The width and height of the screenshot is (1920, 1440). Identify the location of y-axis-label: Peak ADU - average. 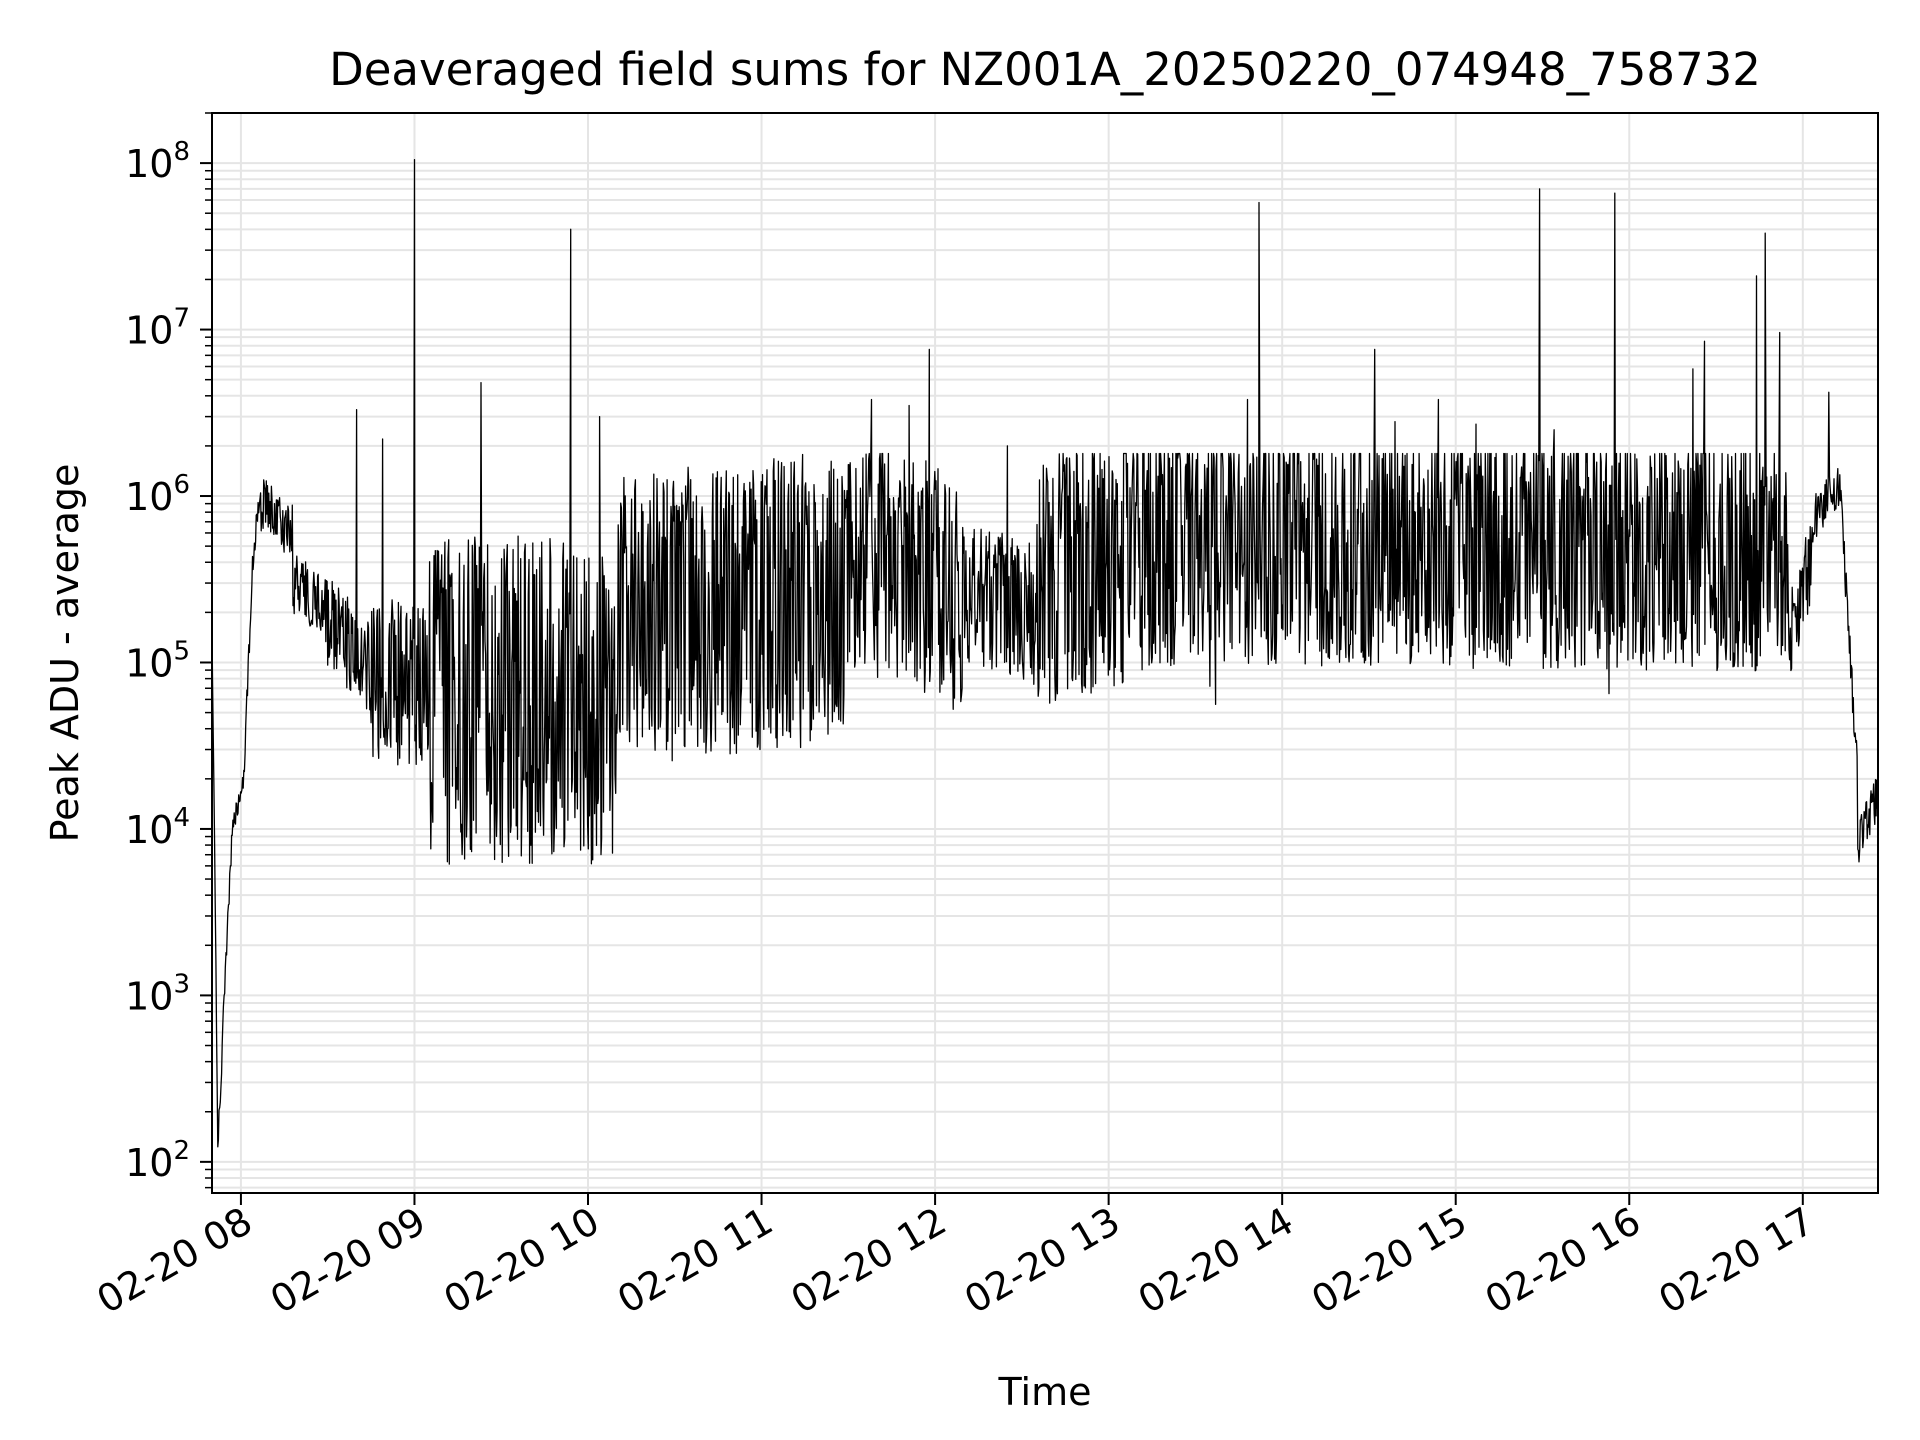
(65, 653).